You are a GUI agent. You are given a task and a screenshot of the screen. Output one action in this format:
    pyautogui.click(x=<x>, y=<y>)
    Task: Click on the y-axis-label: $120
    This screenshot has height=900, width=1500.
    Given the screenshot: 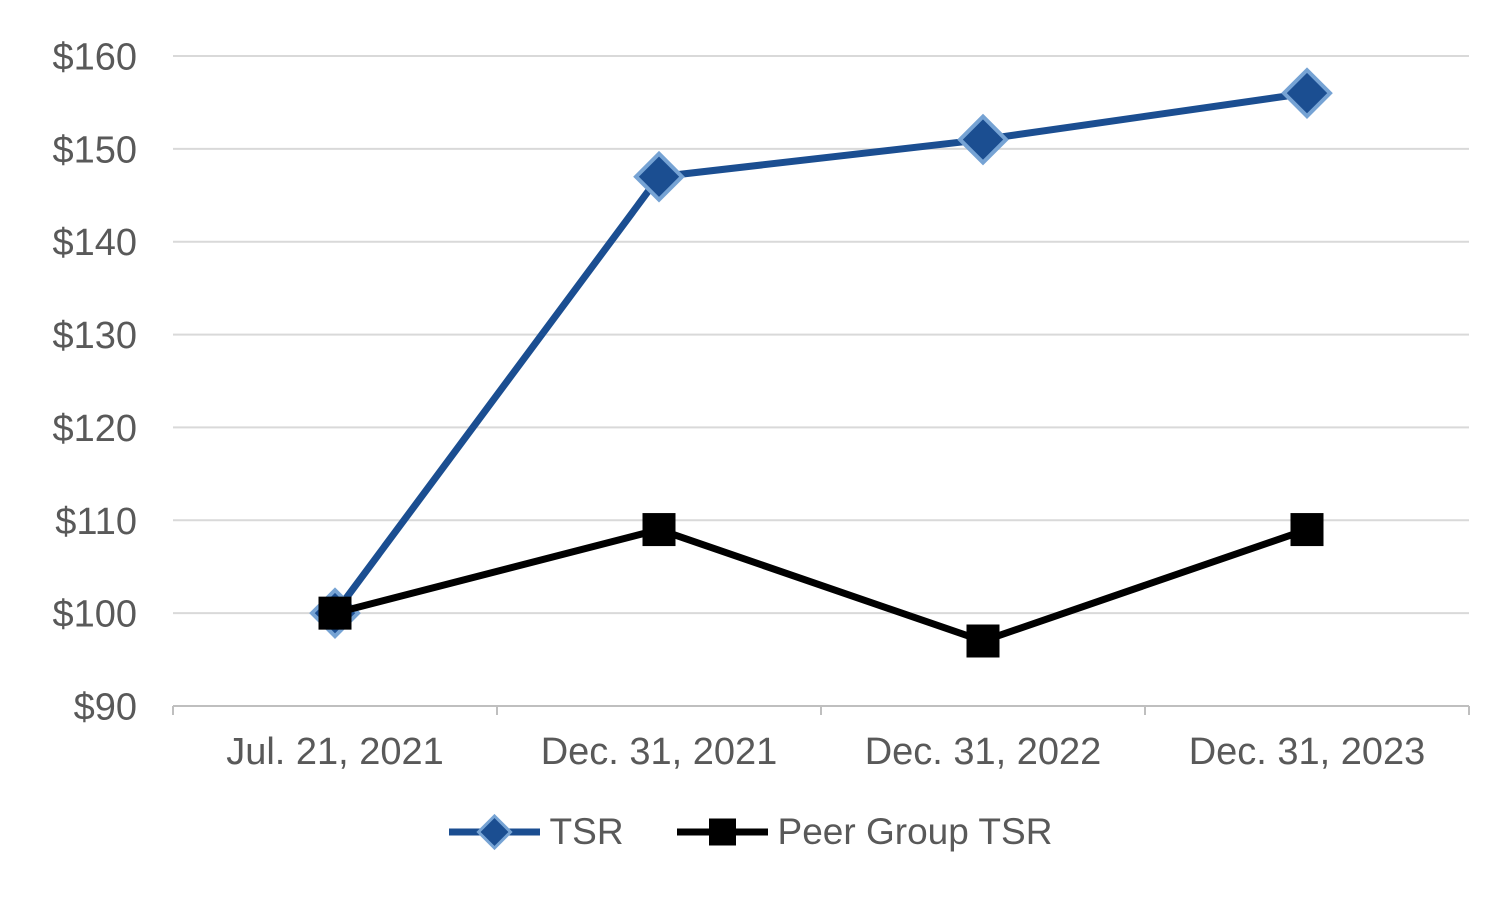 What is the action you would take?
    pyautogui.click(x=94, y=429)
    